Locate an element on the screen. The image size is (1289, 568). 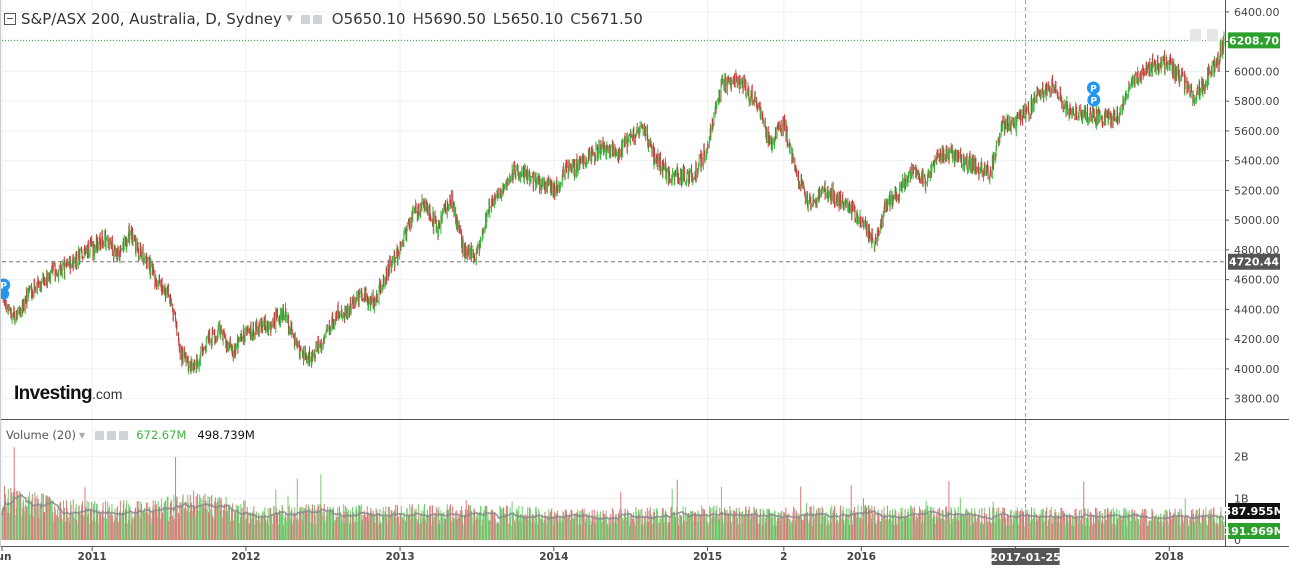
time-tick-label: 2015 is located at coordinates (707, 557).